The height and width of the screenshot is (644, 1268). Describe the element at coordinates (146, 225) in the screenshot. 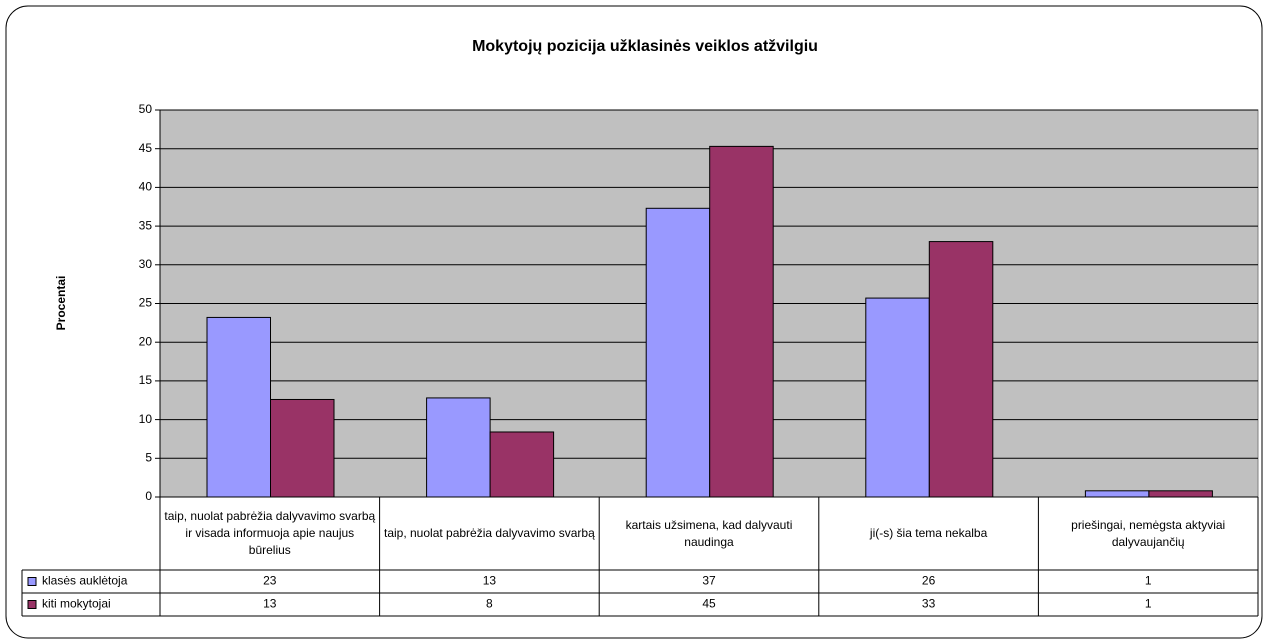

I see `y-tick-label: 35` at that location.